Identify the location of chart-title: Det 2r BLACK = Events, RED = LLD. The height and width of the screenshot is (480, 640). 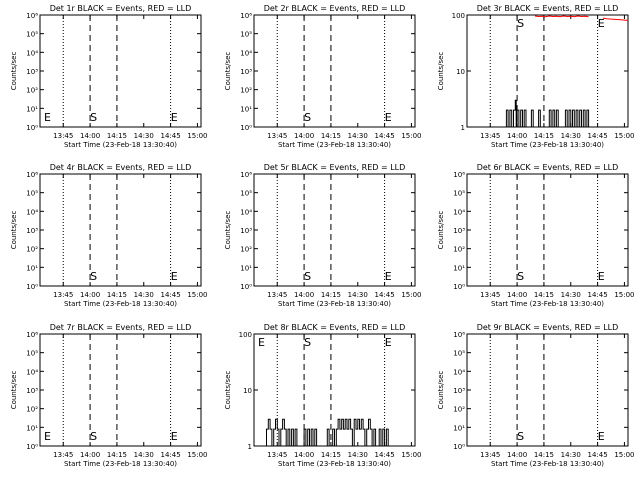
(335, 8).